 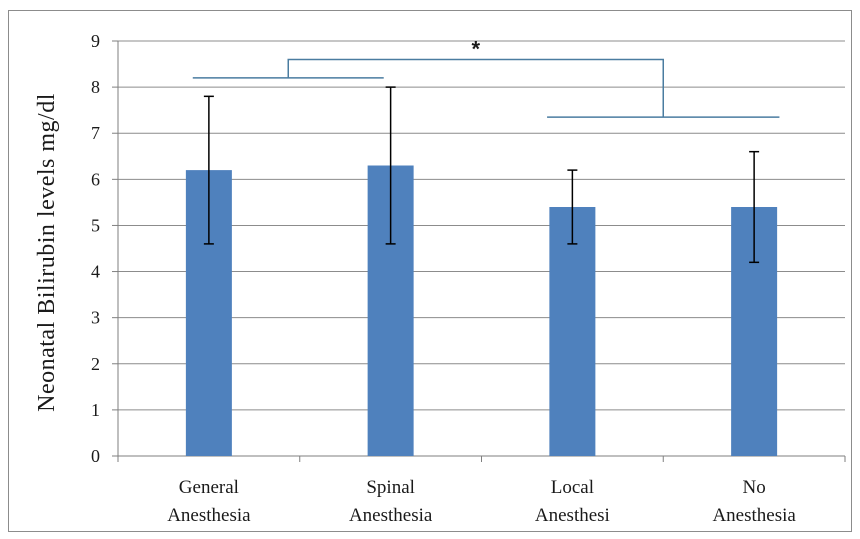 What do you see at coordinates (95, 87) in the screenshot?
I see `y-tick-label: 8` at bounding box center [95, 87].